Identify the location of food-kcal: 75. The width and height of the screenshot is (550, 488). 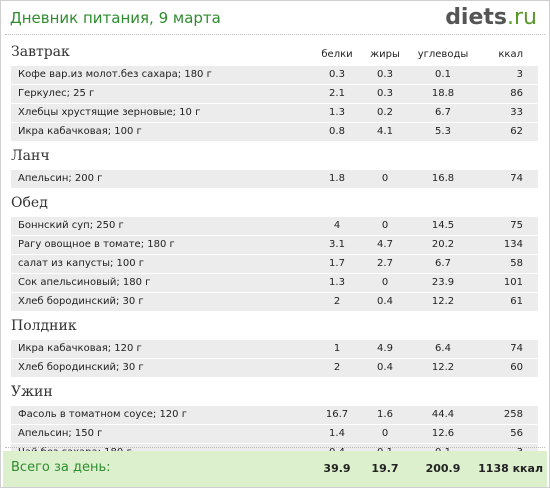
(516, 225).